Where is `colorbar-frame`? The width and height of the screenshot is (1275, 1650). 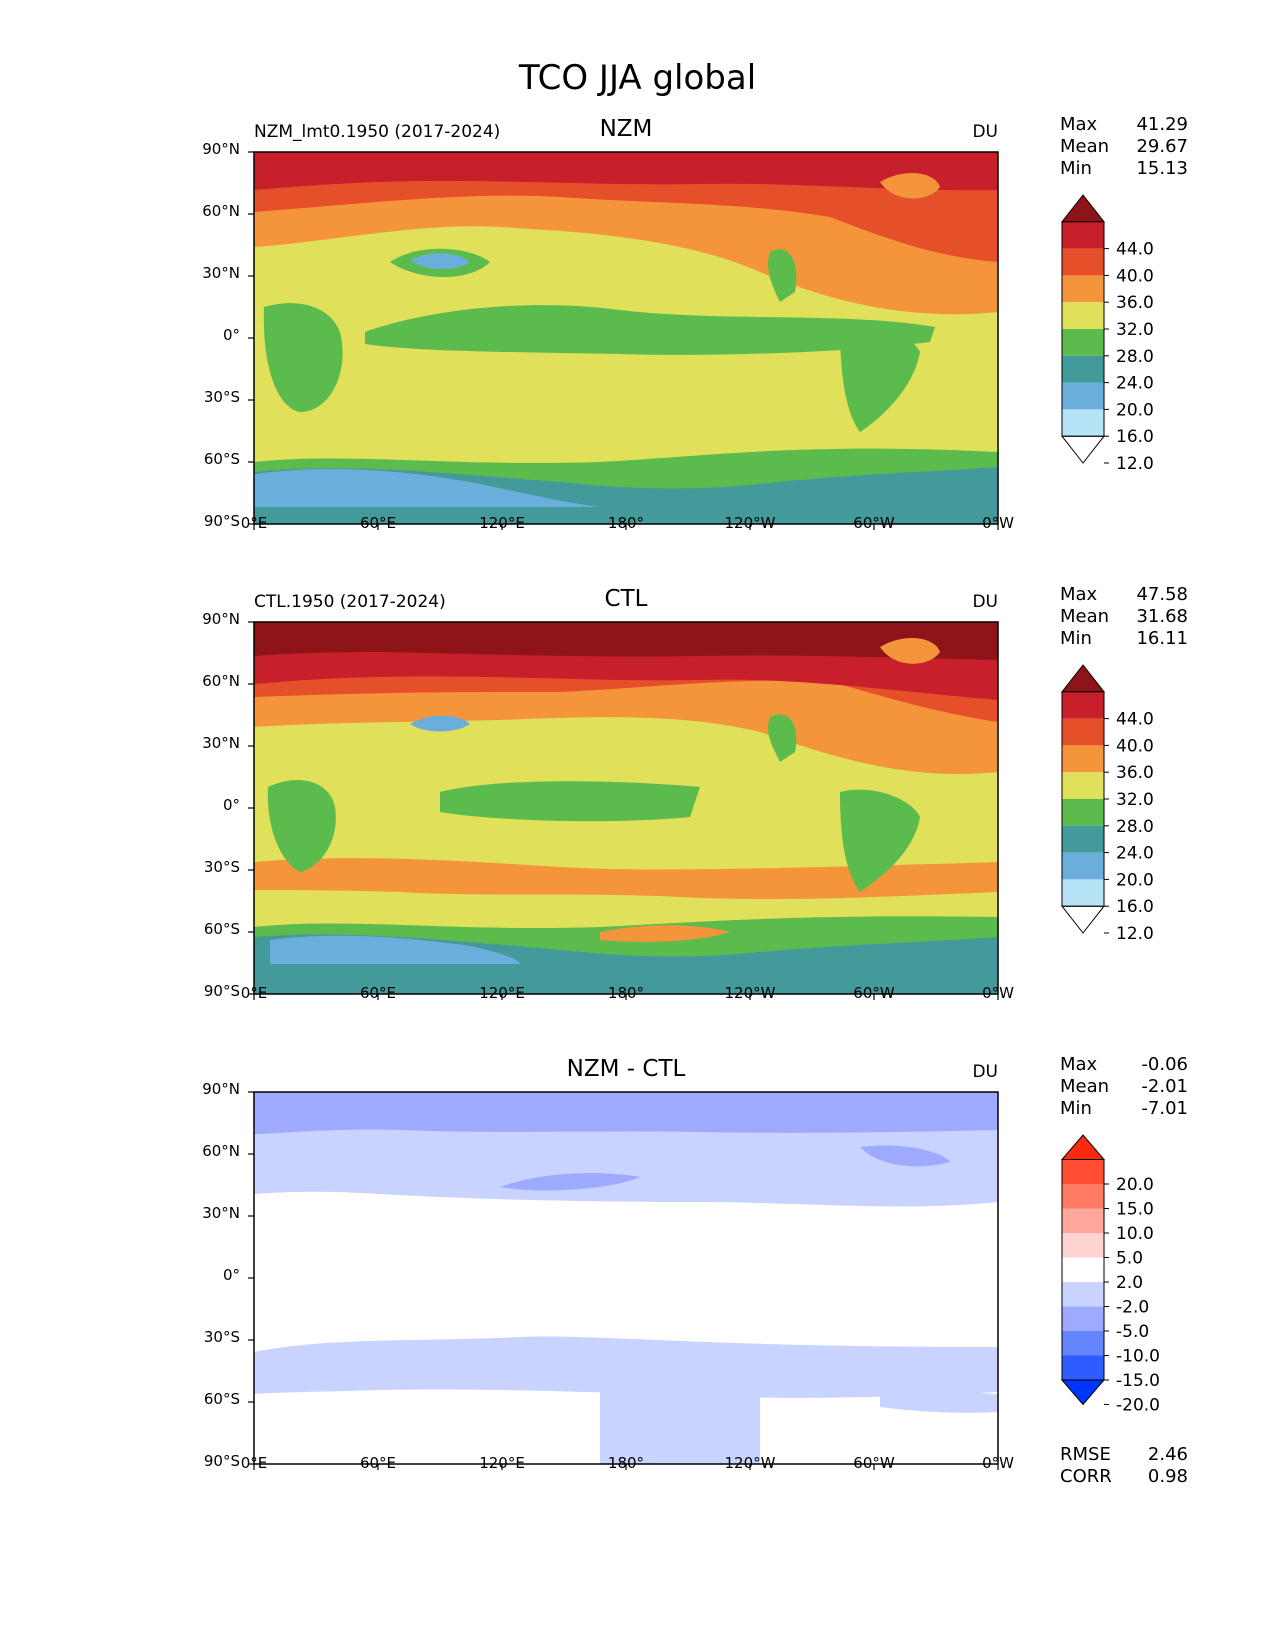
colorbar-frame is located at coordinates (1083, 1270).